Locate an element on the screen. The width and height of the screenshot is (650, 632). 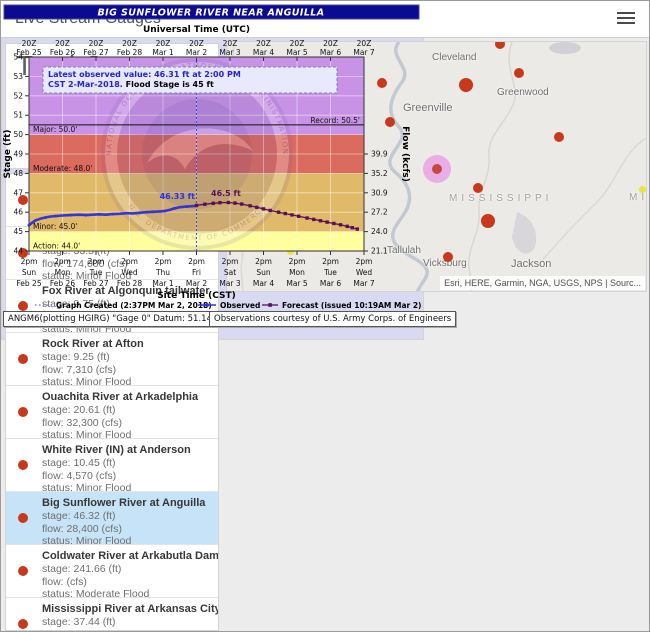
svg-text: 45 is located at coordinates (18, 231).